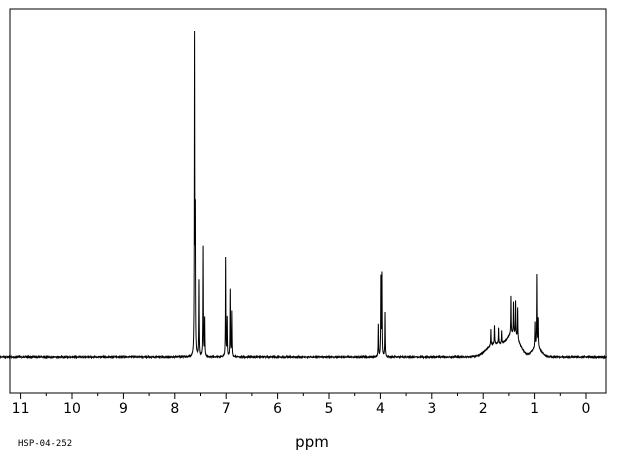 The width and height of the screenshot is (620, 455). Describe the element at coordinates (123, 409) in the screenshot. I see `x-tick-label-9: 9` at that location.